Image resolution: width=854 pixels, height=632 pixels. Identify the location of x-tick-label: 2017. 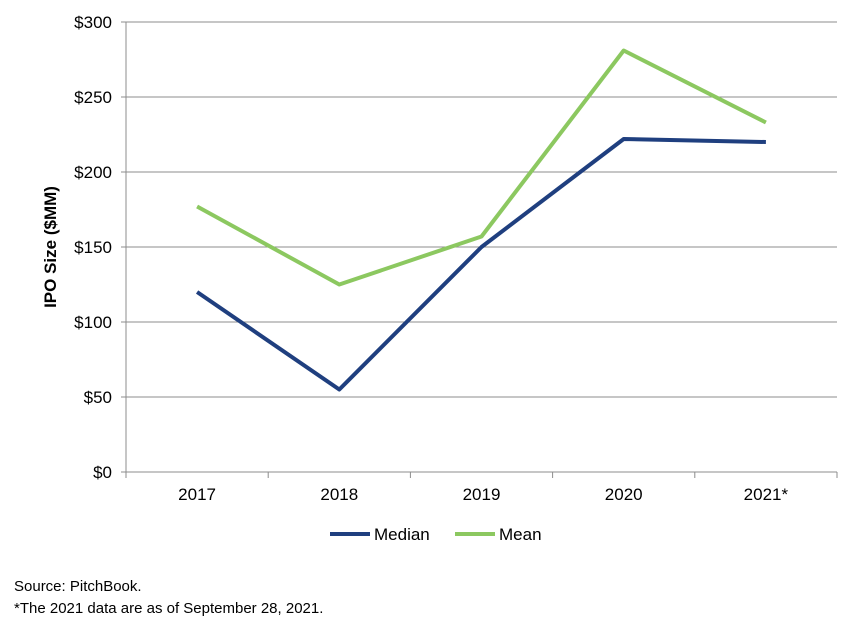
(197, 494).